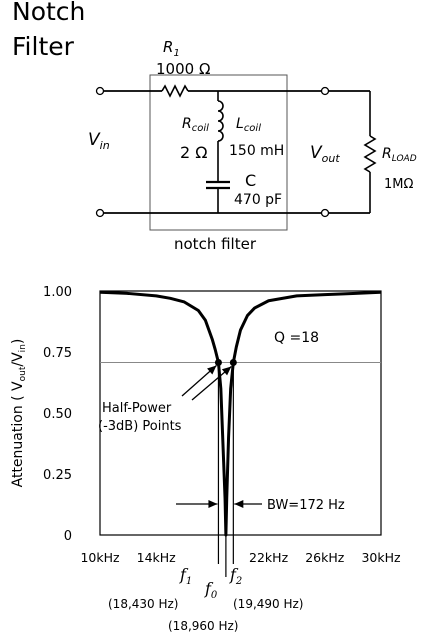 The image size is (427, 634). I want to click on vout-terminal-bottom, so click(325, 213).